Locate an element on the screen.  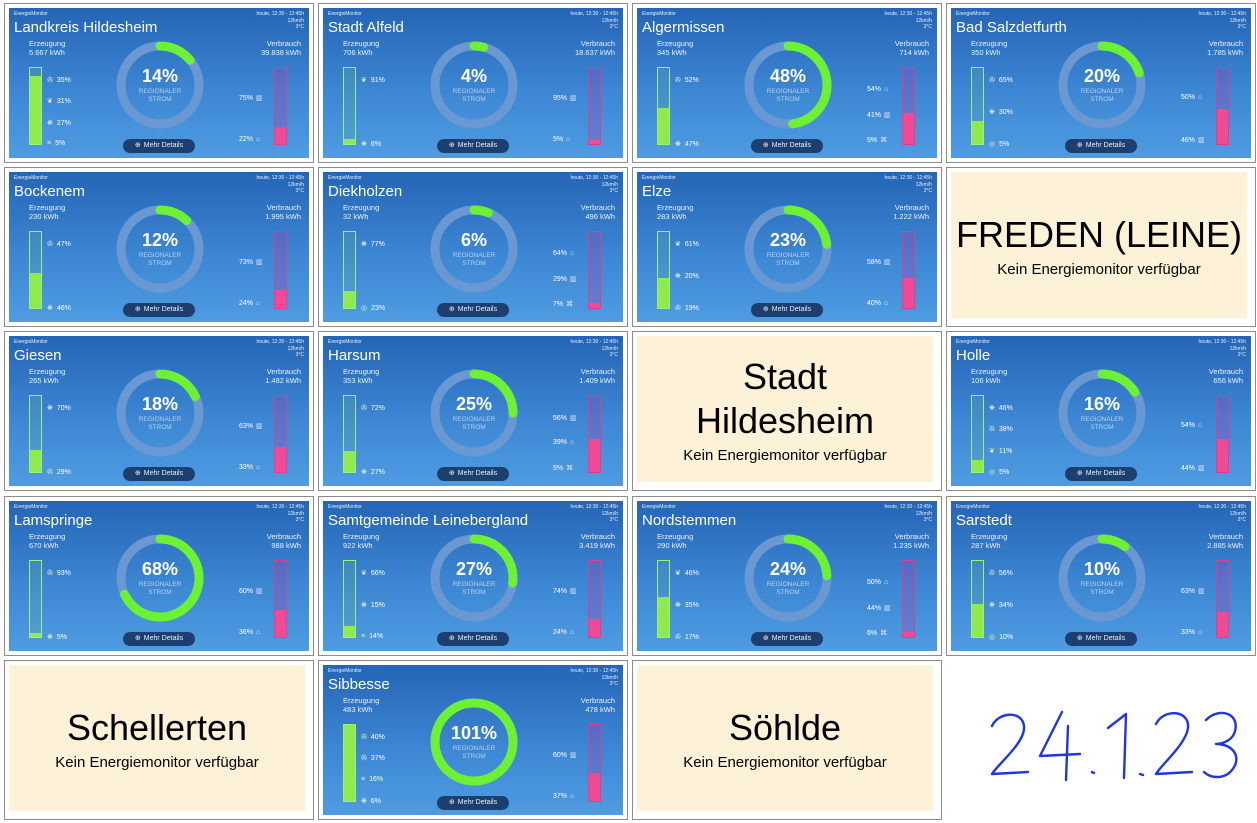
generation-source-row: ❦ 46% is located at coordinates (687, 573).